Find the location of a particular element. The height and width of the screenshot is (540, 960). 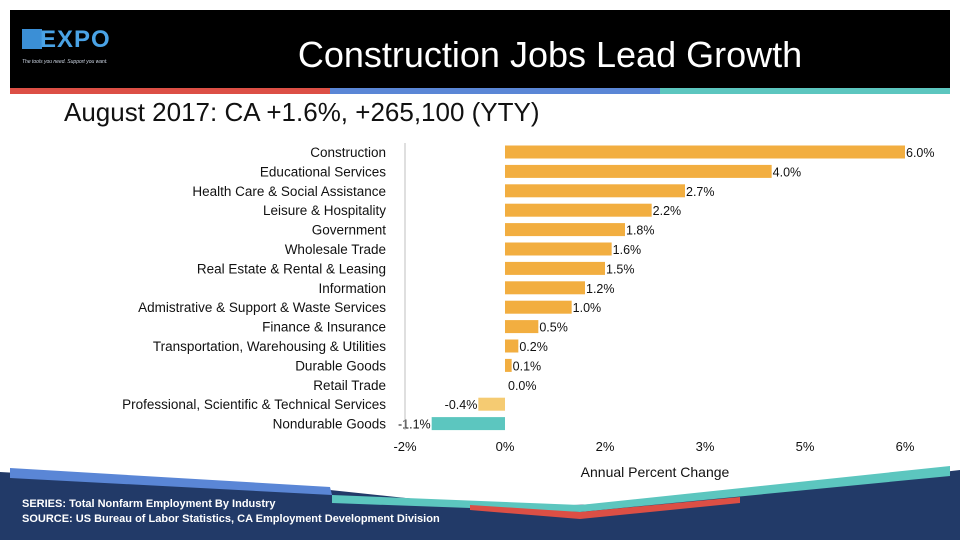

footer-red-ribbon is located at coordinates (605, 508).